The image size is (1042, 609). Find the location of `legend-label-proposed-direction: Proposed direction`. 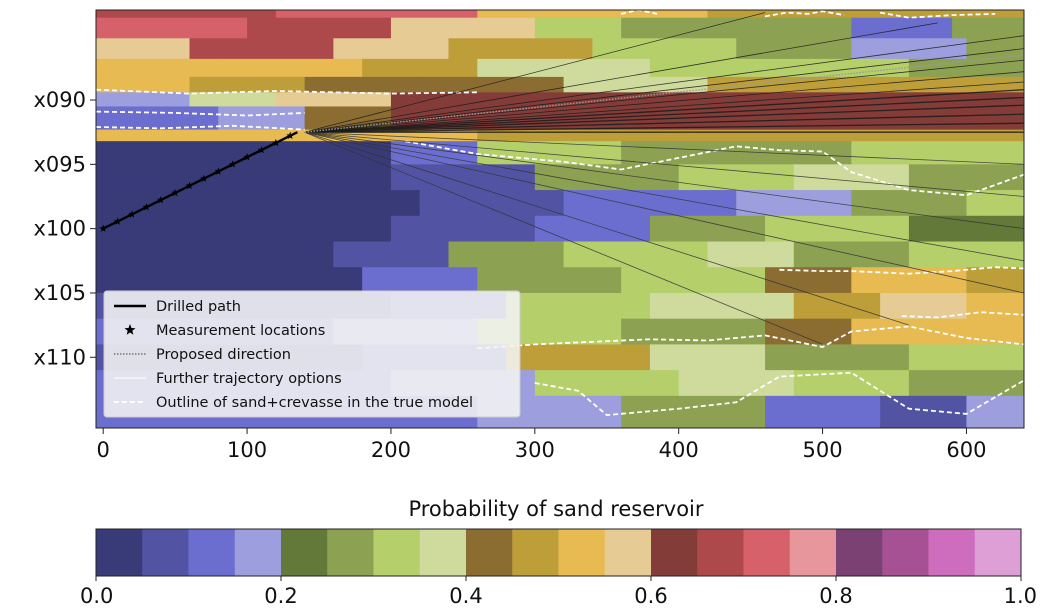

legend-label-proposed-direction: Proposed direction is located at coordinates (223, 355).